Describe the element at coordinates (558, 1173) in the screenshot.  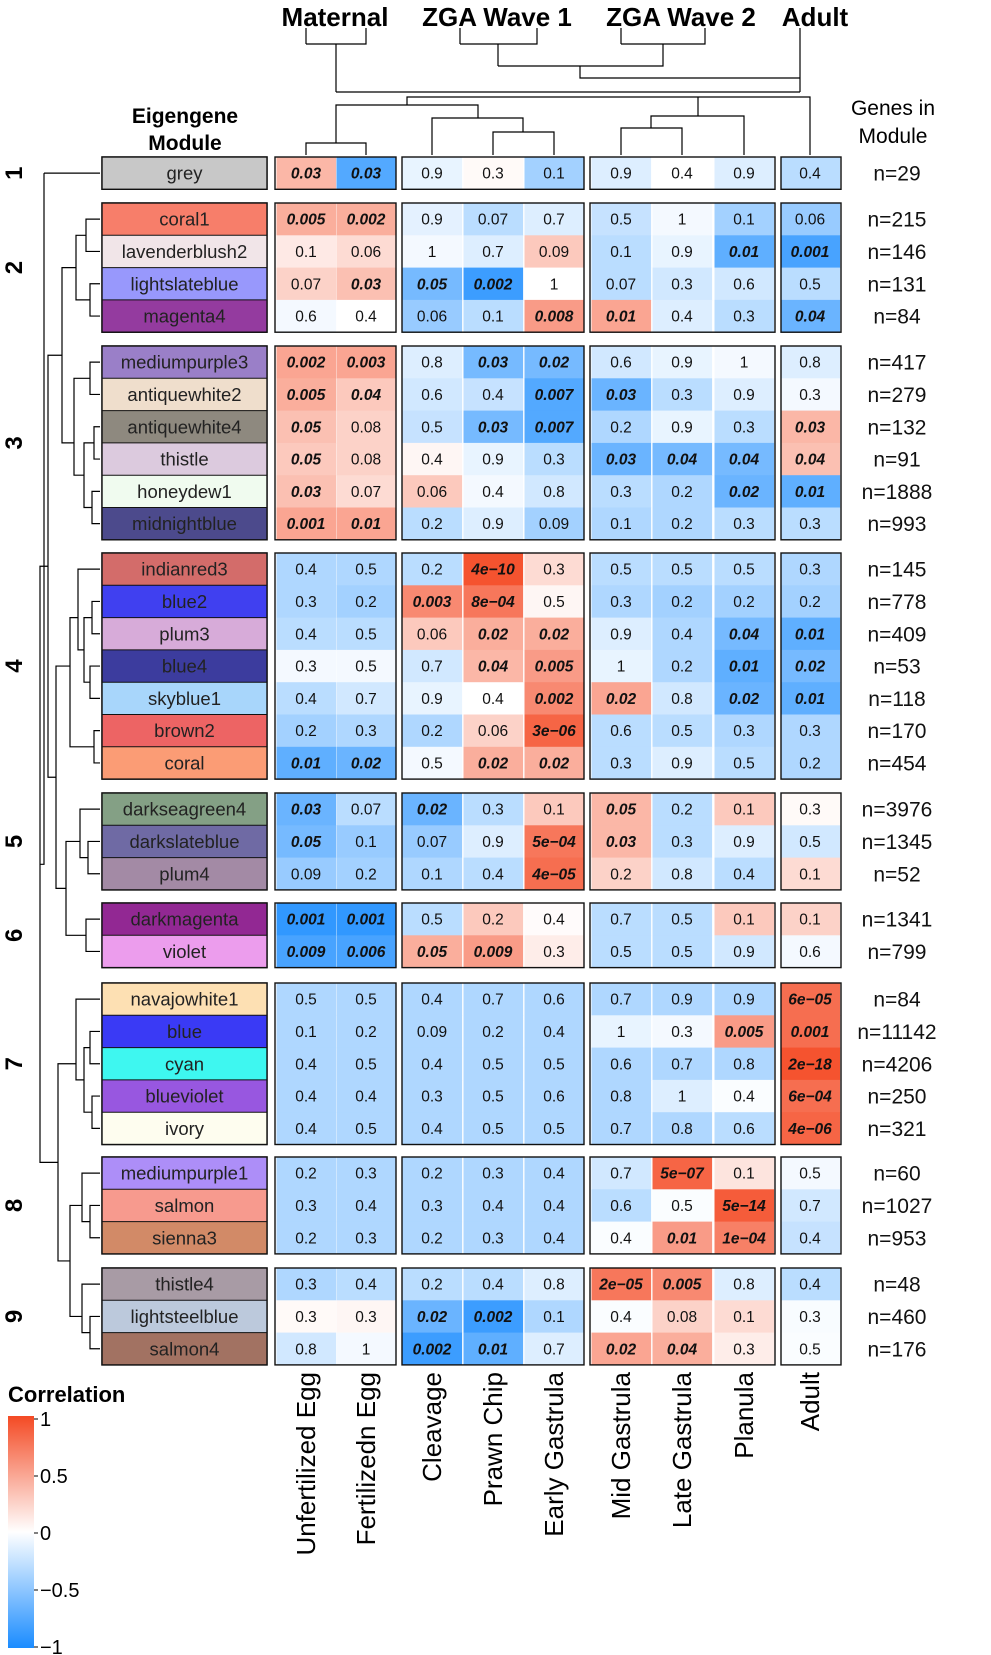
I see `heatmap-row-mediumpurple1: 0.2 0.3 0.2 0.3 0.4 0.7 5e−07 0.1 0.5` at that location.